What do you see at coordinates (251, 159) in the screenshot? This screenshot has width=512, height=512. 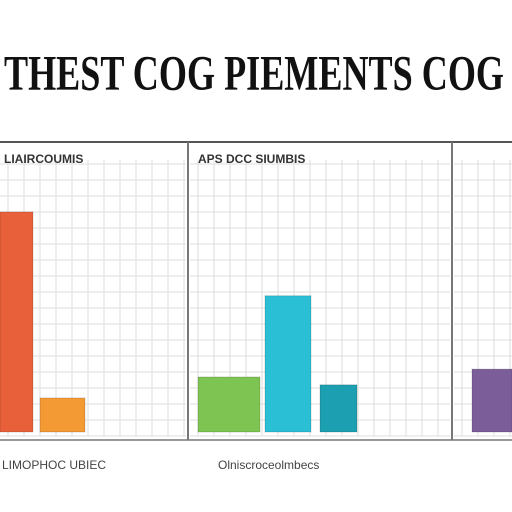 I see `chart-title: APS DCC SIUMBIS` at bounding box center [251, 159].